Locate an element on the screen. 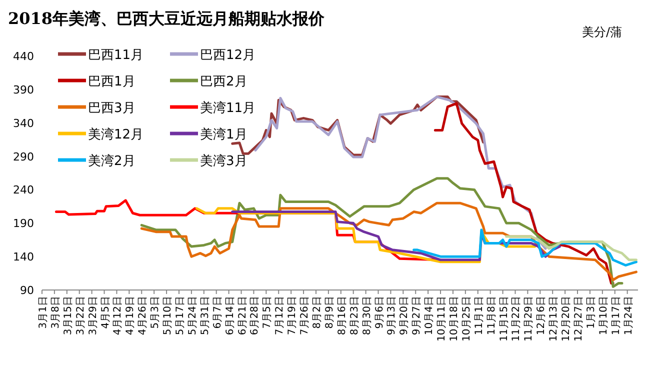 The width and height of the screenshot is (650, 365). x-tick-label: 12月13日 is located at coordinates (554, 319).